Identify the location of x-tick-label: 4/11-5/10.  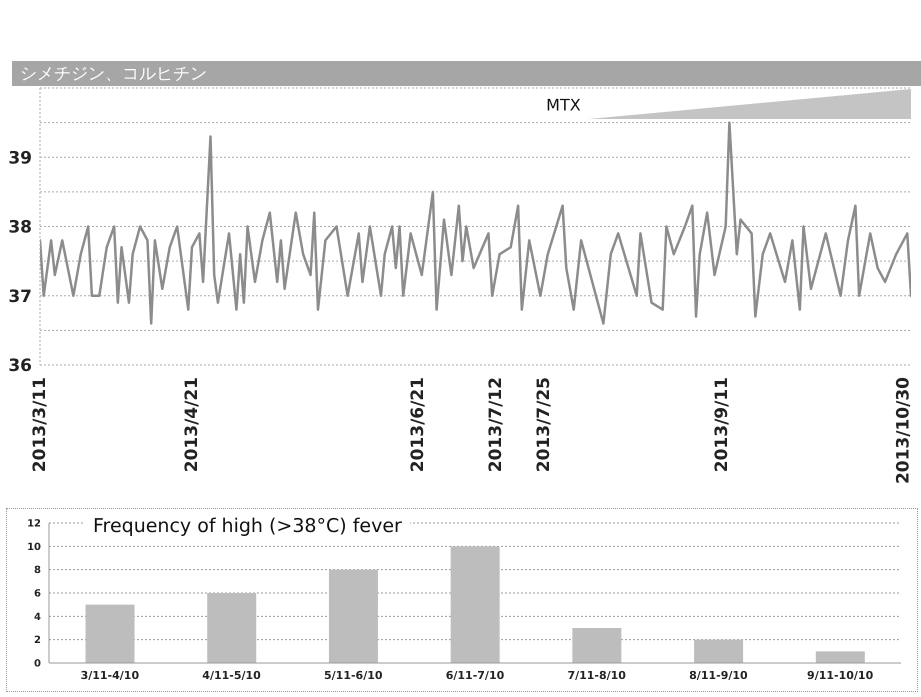
(232, 675).